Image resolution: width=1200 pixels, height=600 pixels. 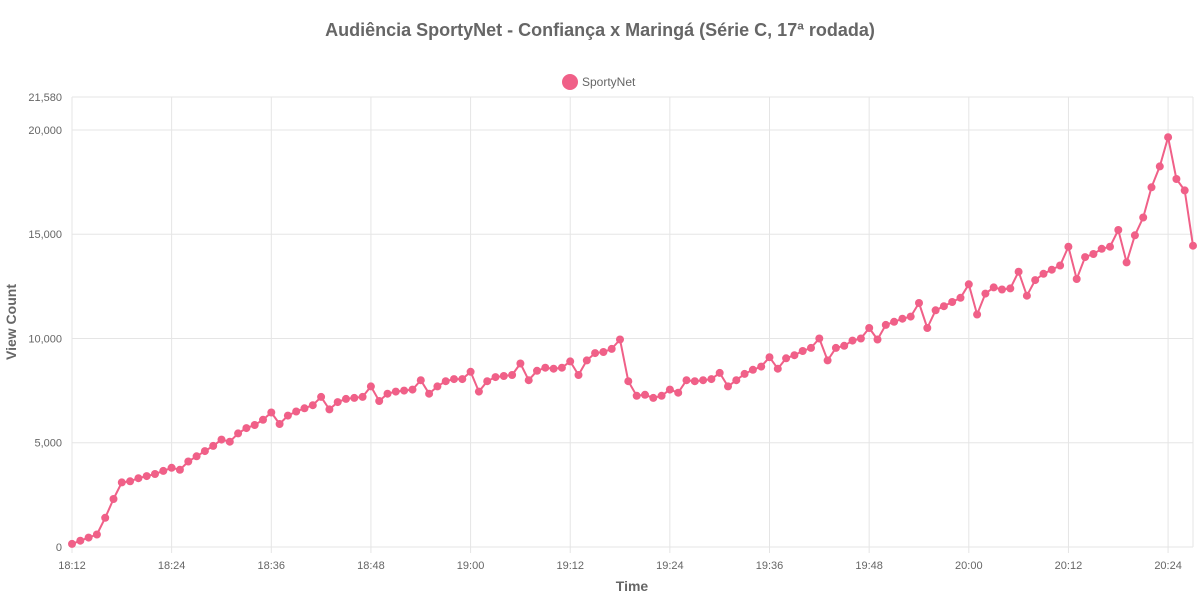 I want to click on legend: SportyNet, so click(x=599, y=82).